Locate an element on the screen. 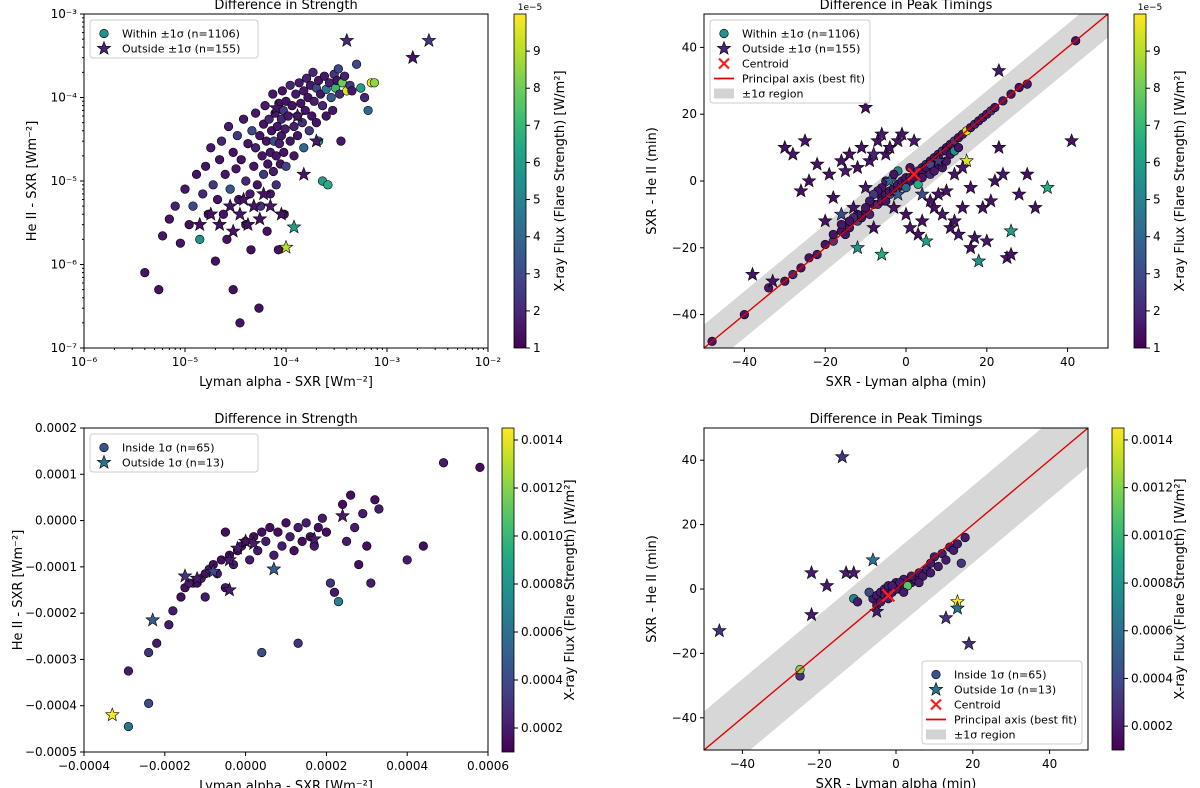 This screenshot has height=788, width=1200. x-tick-label: 10⁻⁶ is located at coordinates (84, 362).